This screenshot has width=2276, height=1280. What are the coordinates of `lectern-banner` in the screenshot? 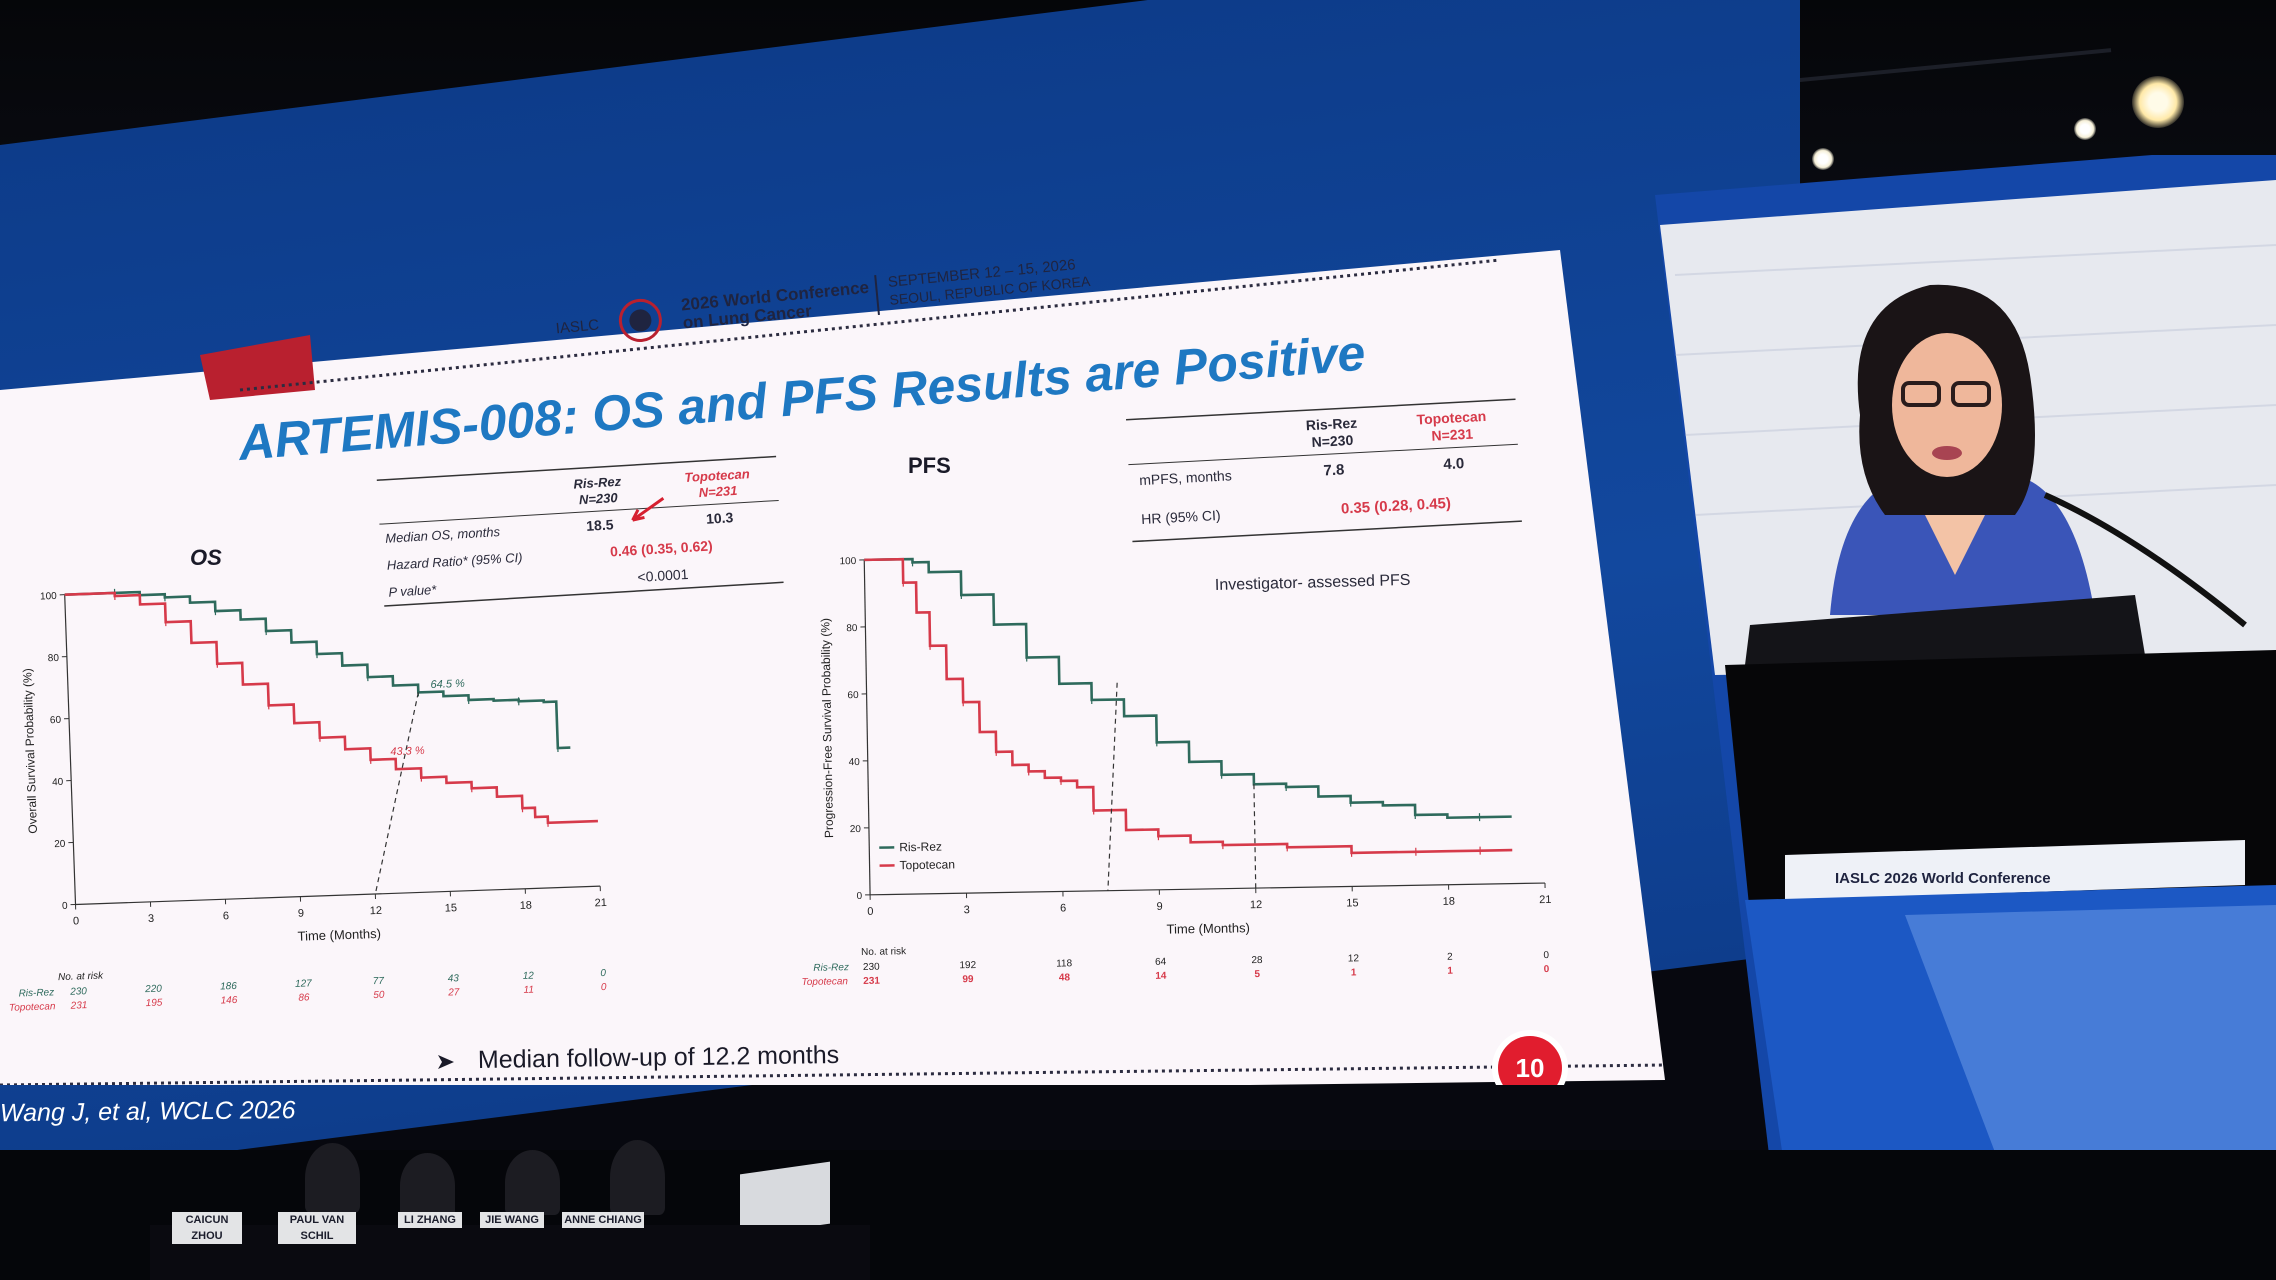 It's located at (2015, 870).